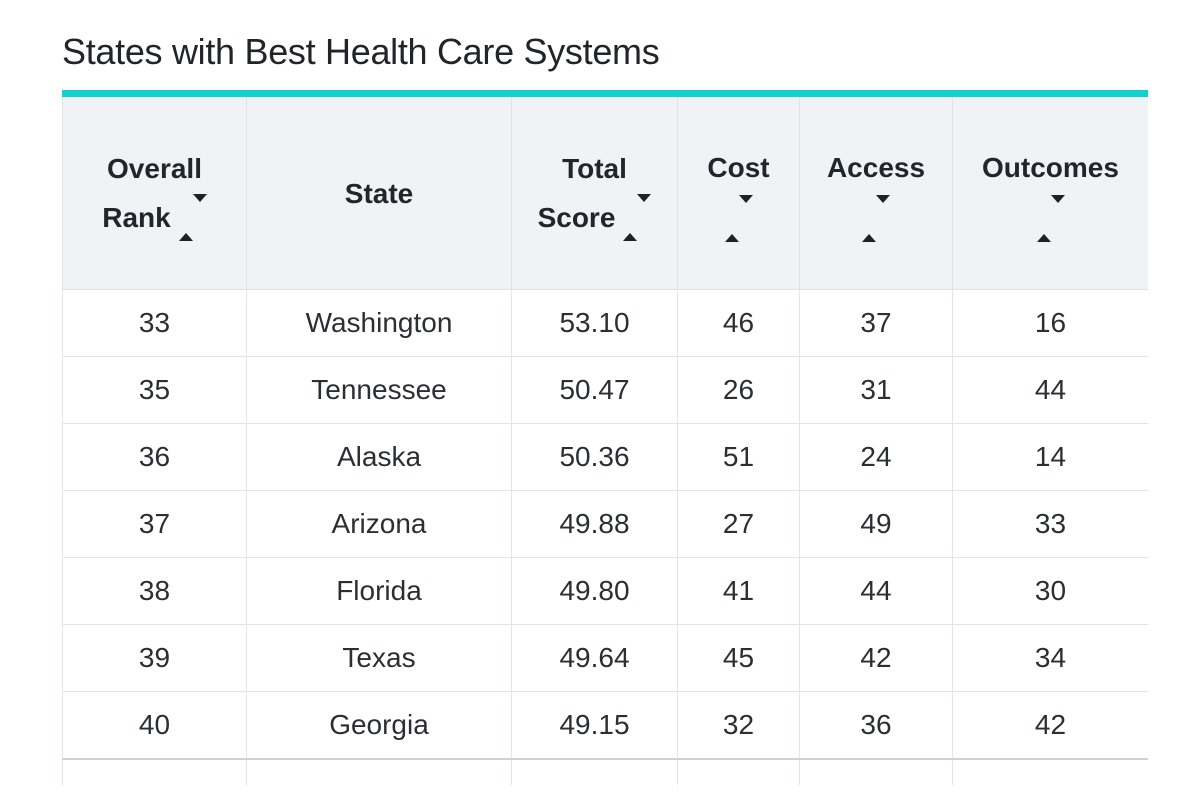  I want to click on cell-cost, so click(738, 771).